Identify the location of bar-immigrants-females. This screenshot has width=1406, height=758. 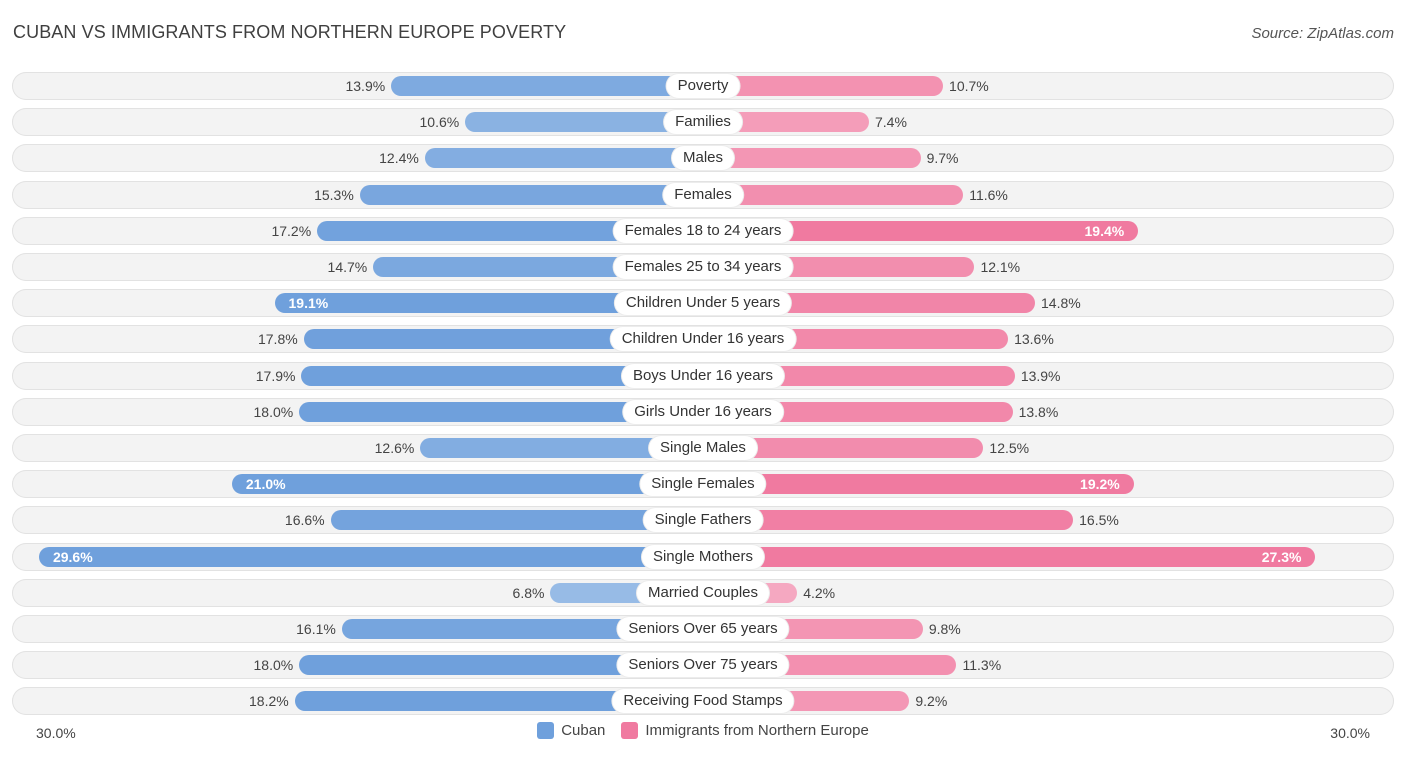
(833, 194).